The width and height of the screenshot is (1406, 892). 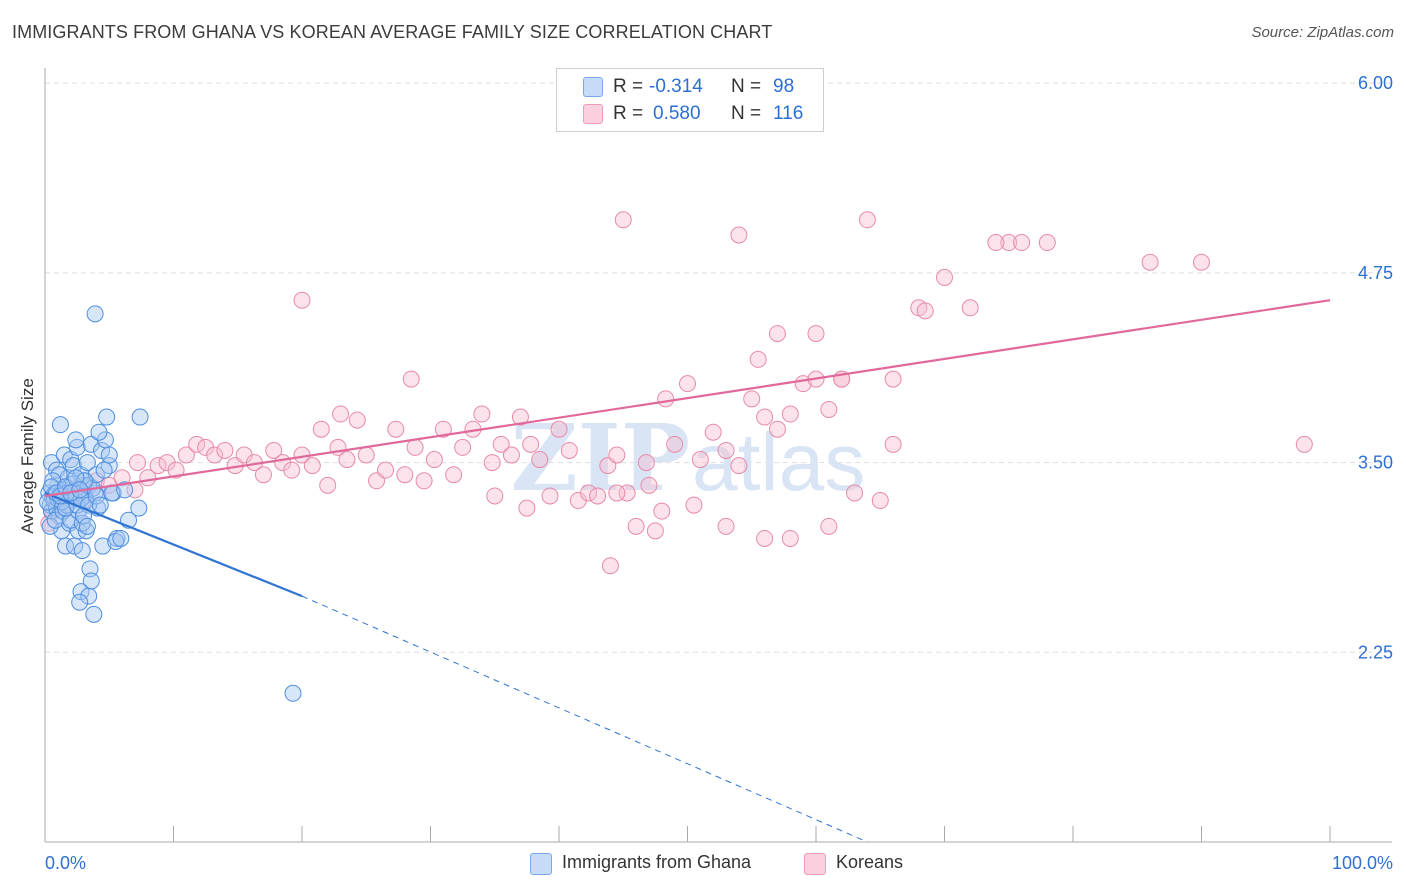 I want to click on watermark-zip: ZIP, so click(x=600, y=458).